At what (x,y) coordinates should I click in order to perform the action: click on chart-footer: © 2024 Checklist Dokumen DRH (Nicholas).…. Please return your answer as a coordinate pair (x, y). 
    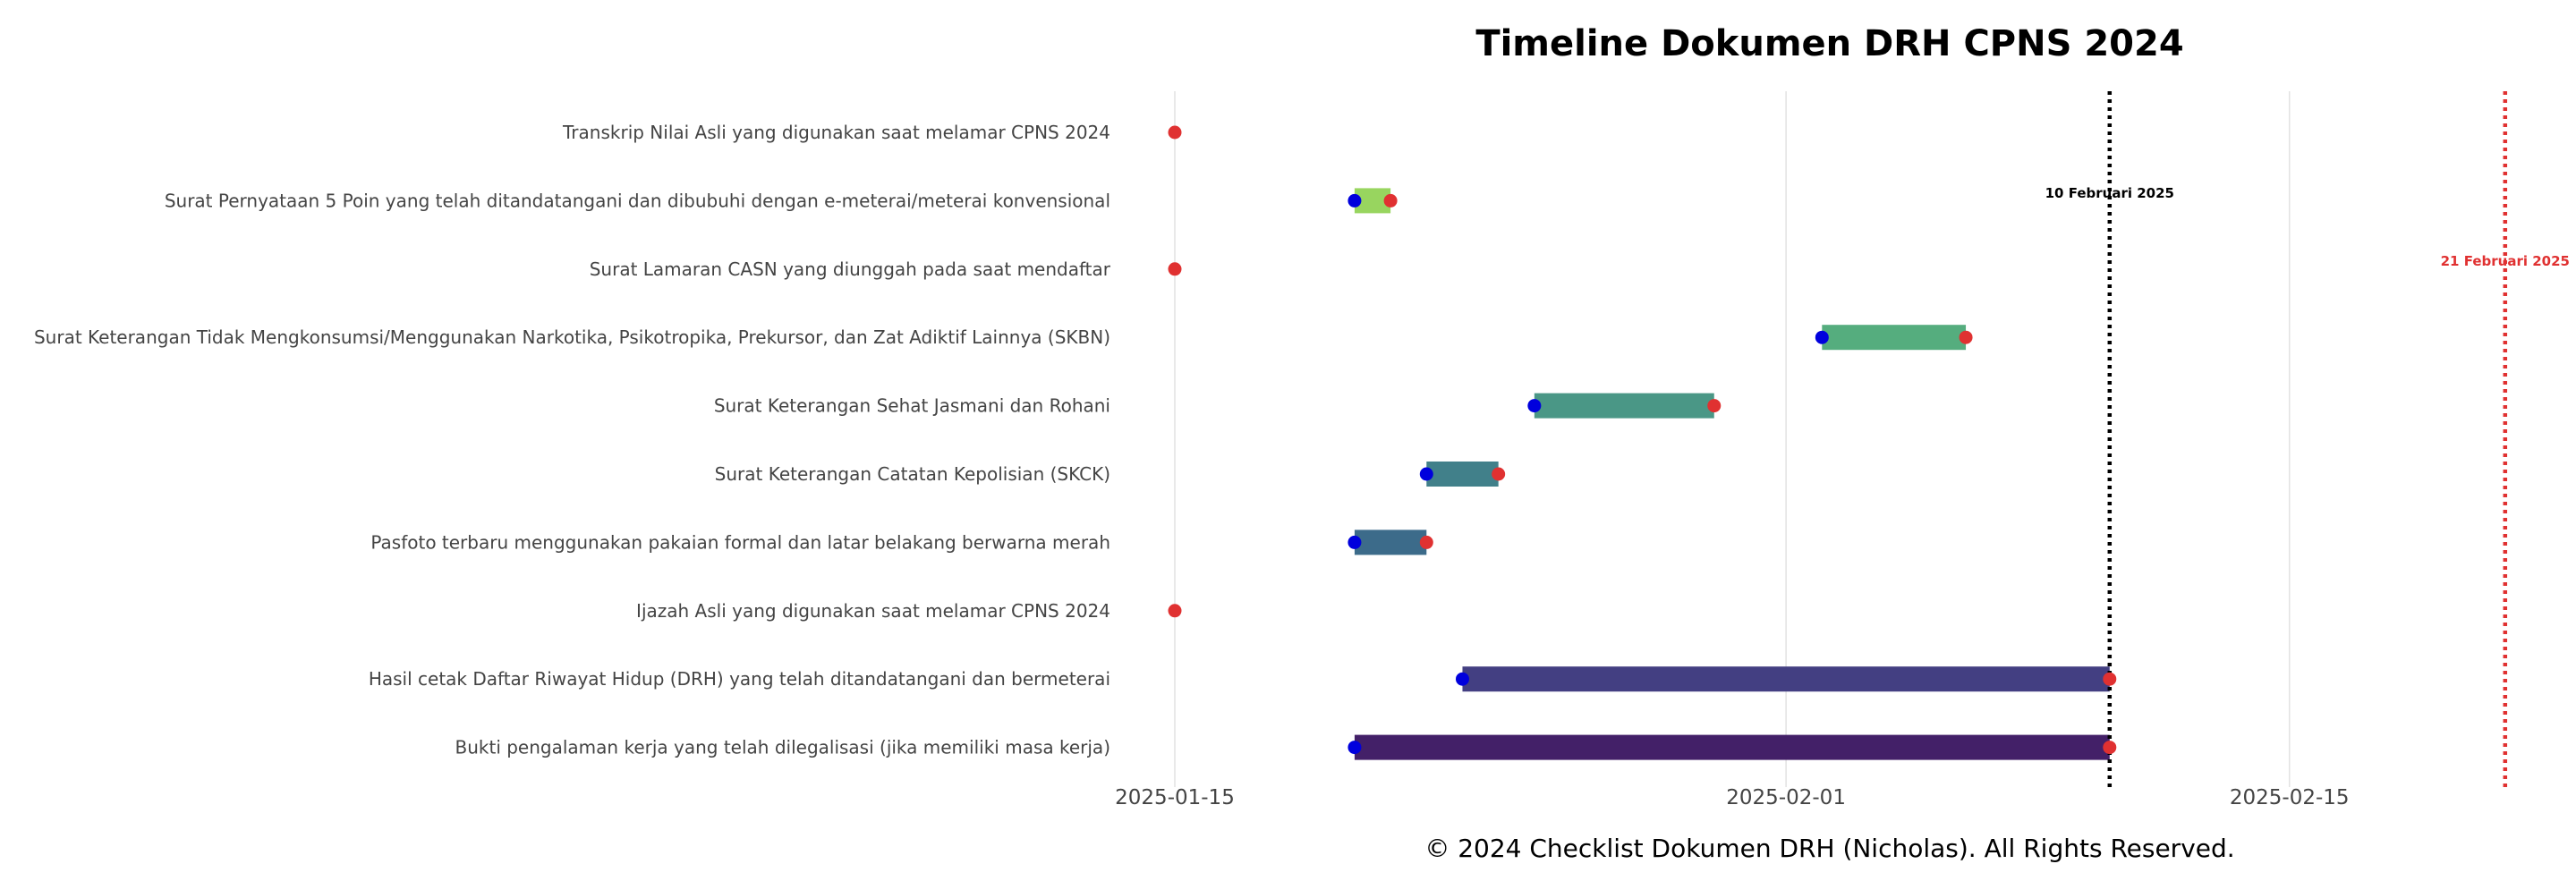
    Looking at the image, I should click on (1829, 848).